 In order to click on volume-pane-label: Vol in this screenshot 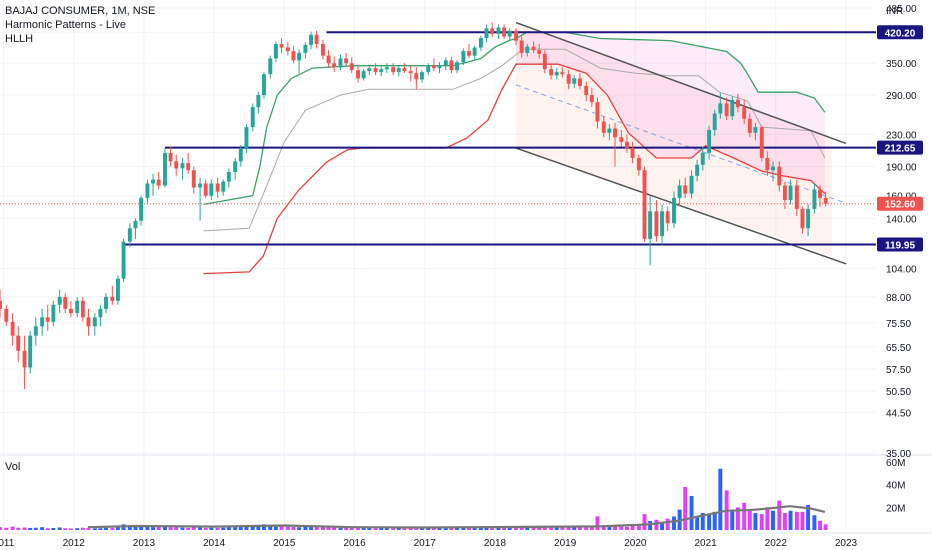, I will do `click(13, 467)`.